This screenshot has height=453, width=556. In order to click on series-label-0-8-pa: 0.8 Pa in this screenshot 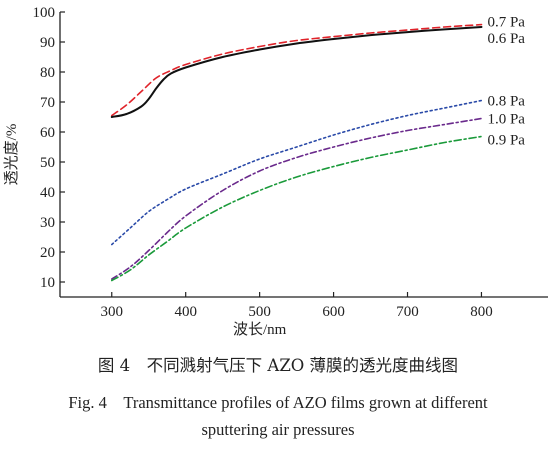, I will do `click(506, 102)`.